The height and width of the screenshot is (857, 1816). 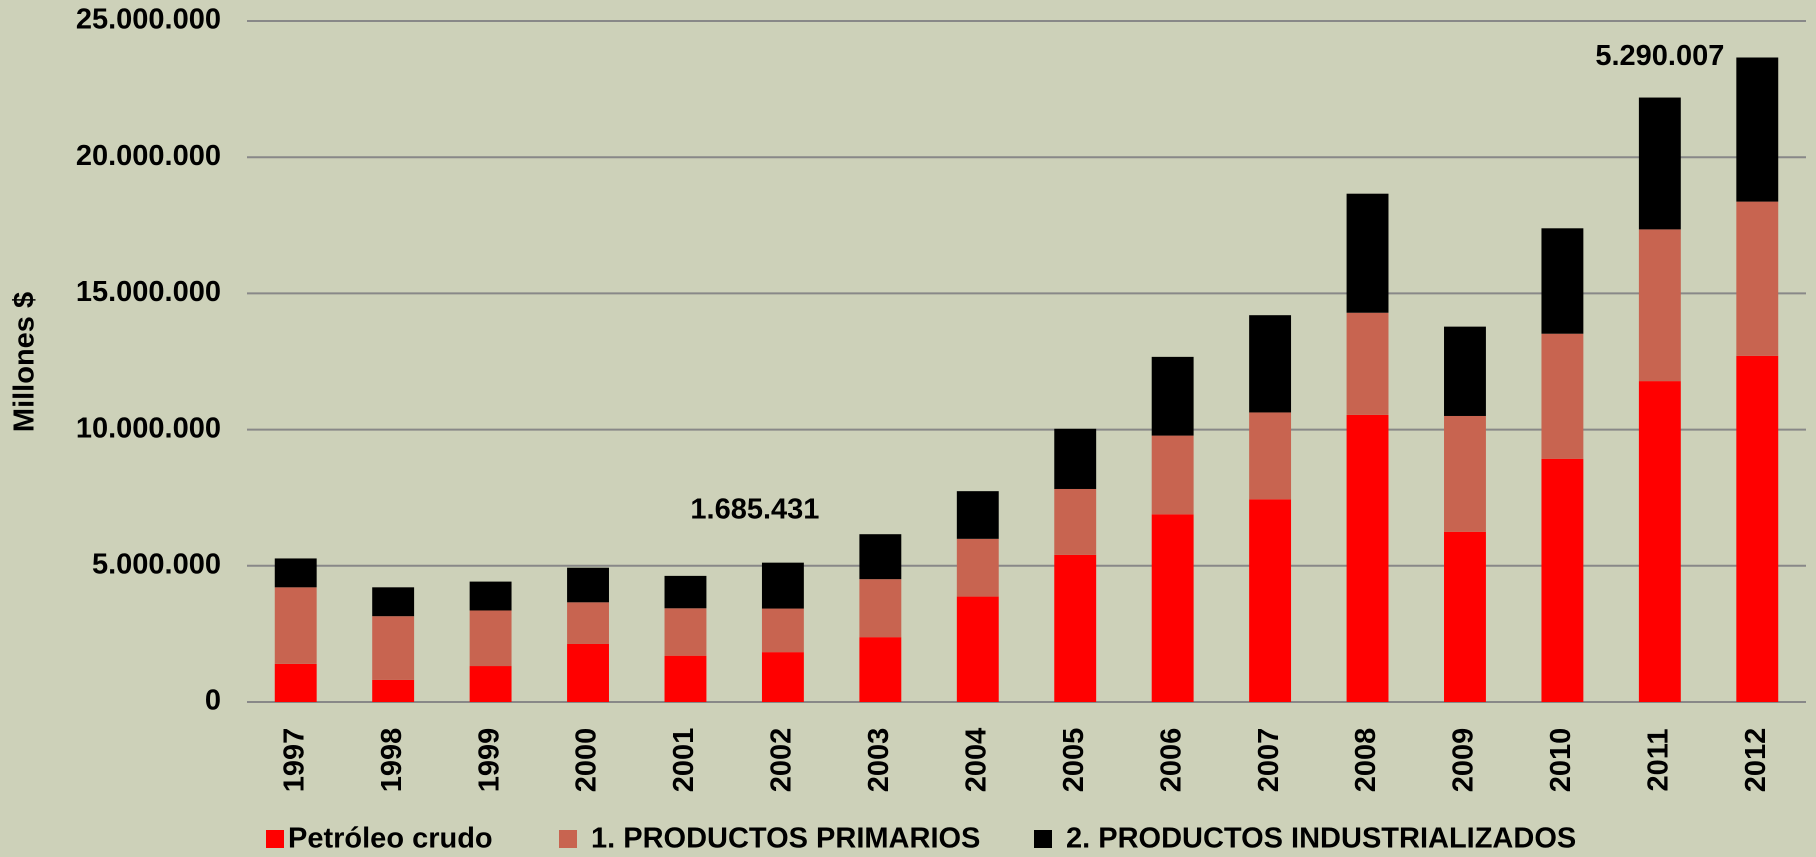 I want to click on y-tick-label: 0, so click(x=213, y=701).